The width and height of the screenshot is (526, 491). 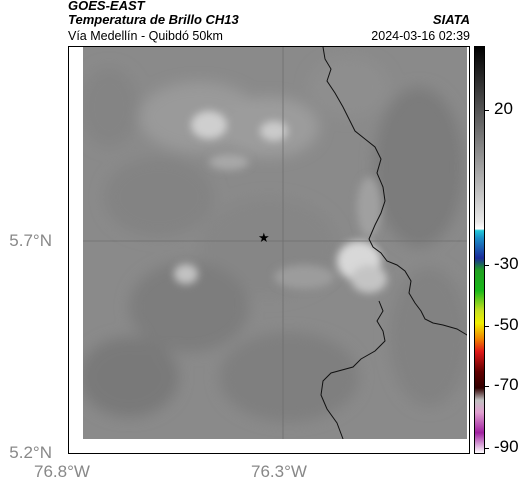 What do you see at coordinates (279, 471) in the screenshot?
I see `lon-label-76.3: 76.3°W` at bounding box center [279, 471].